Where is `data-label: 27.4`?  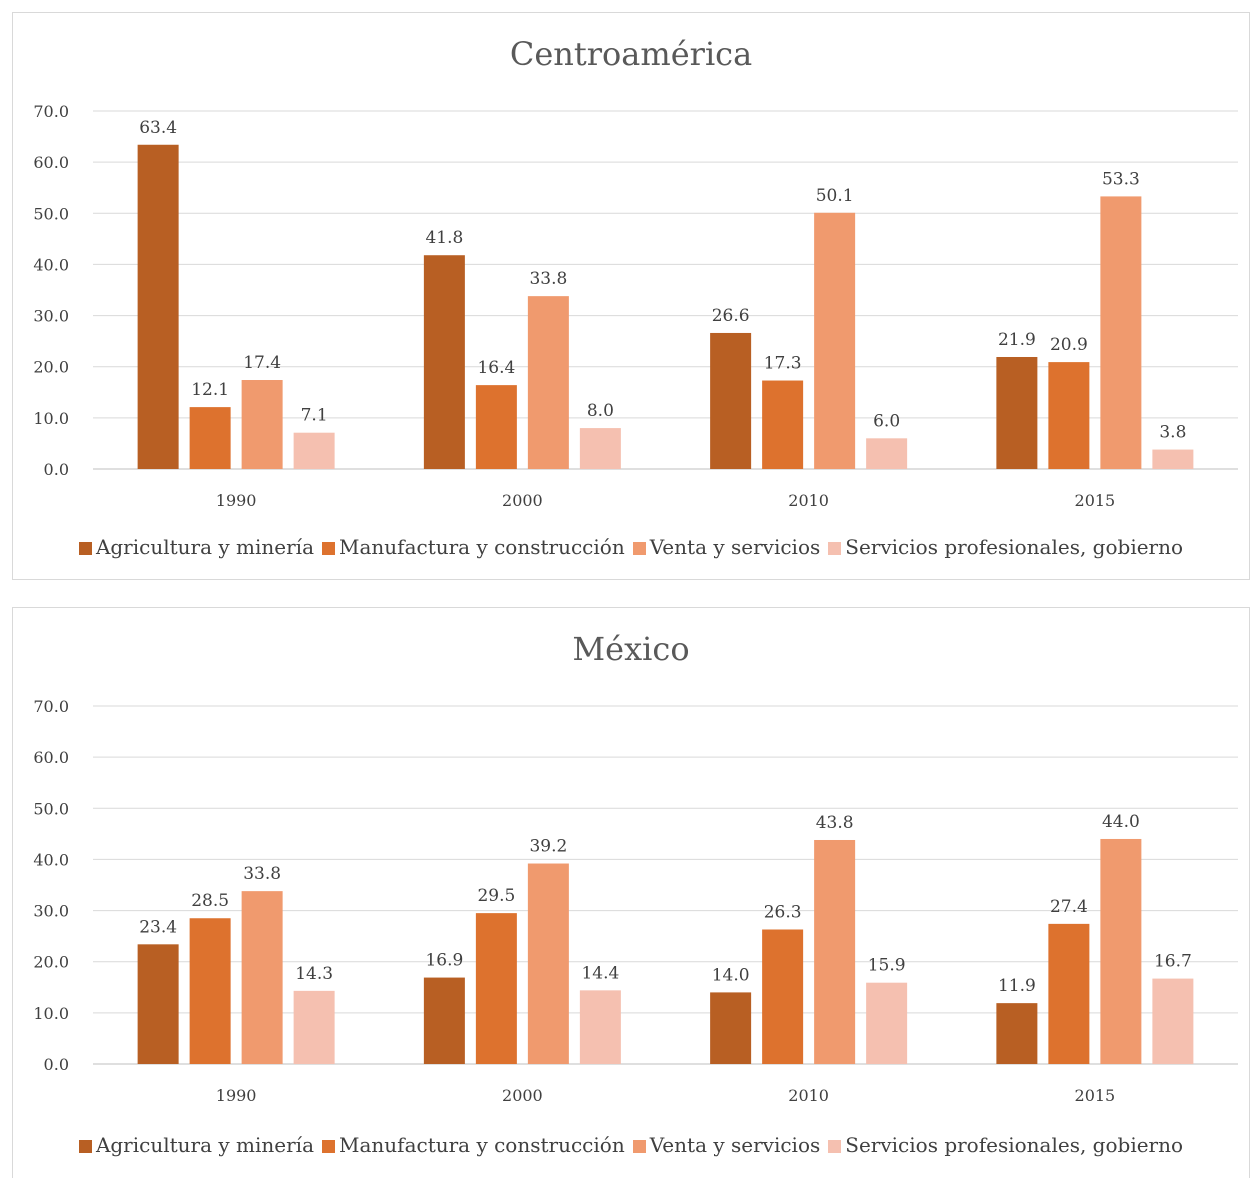
data-label: 27.4 is located at coordinates (1069, 907).